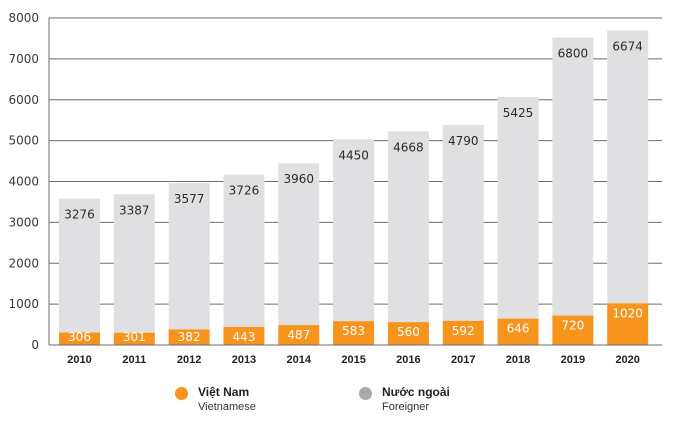 The height and width of the screenshot is (422, 682). Describe the element at coordinates (299, 360) in the screenshot. I see `x-tick-label: 2014` at that location.